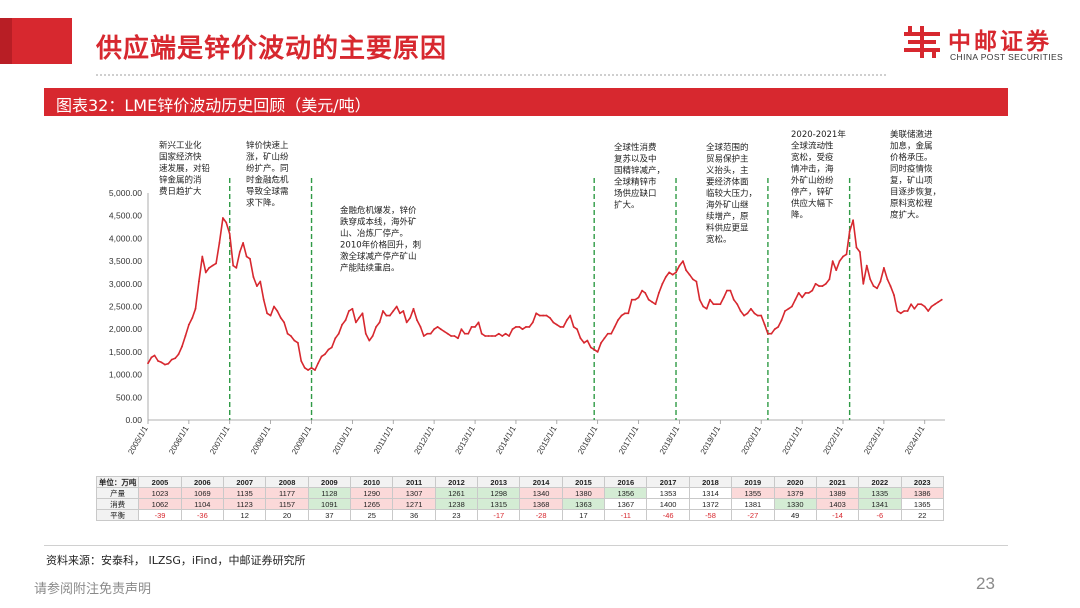 The image size is (1080, 608). I want to click on table-cell: 1365, so click(922, 504).